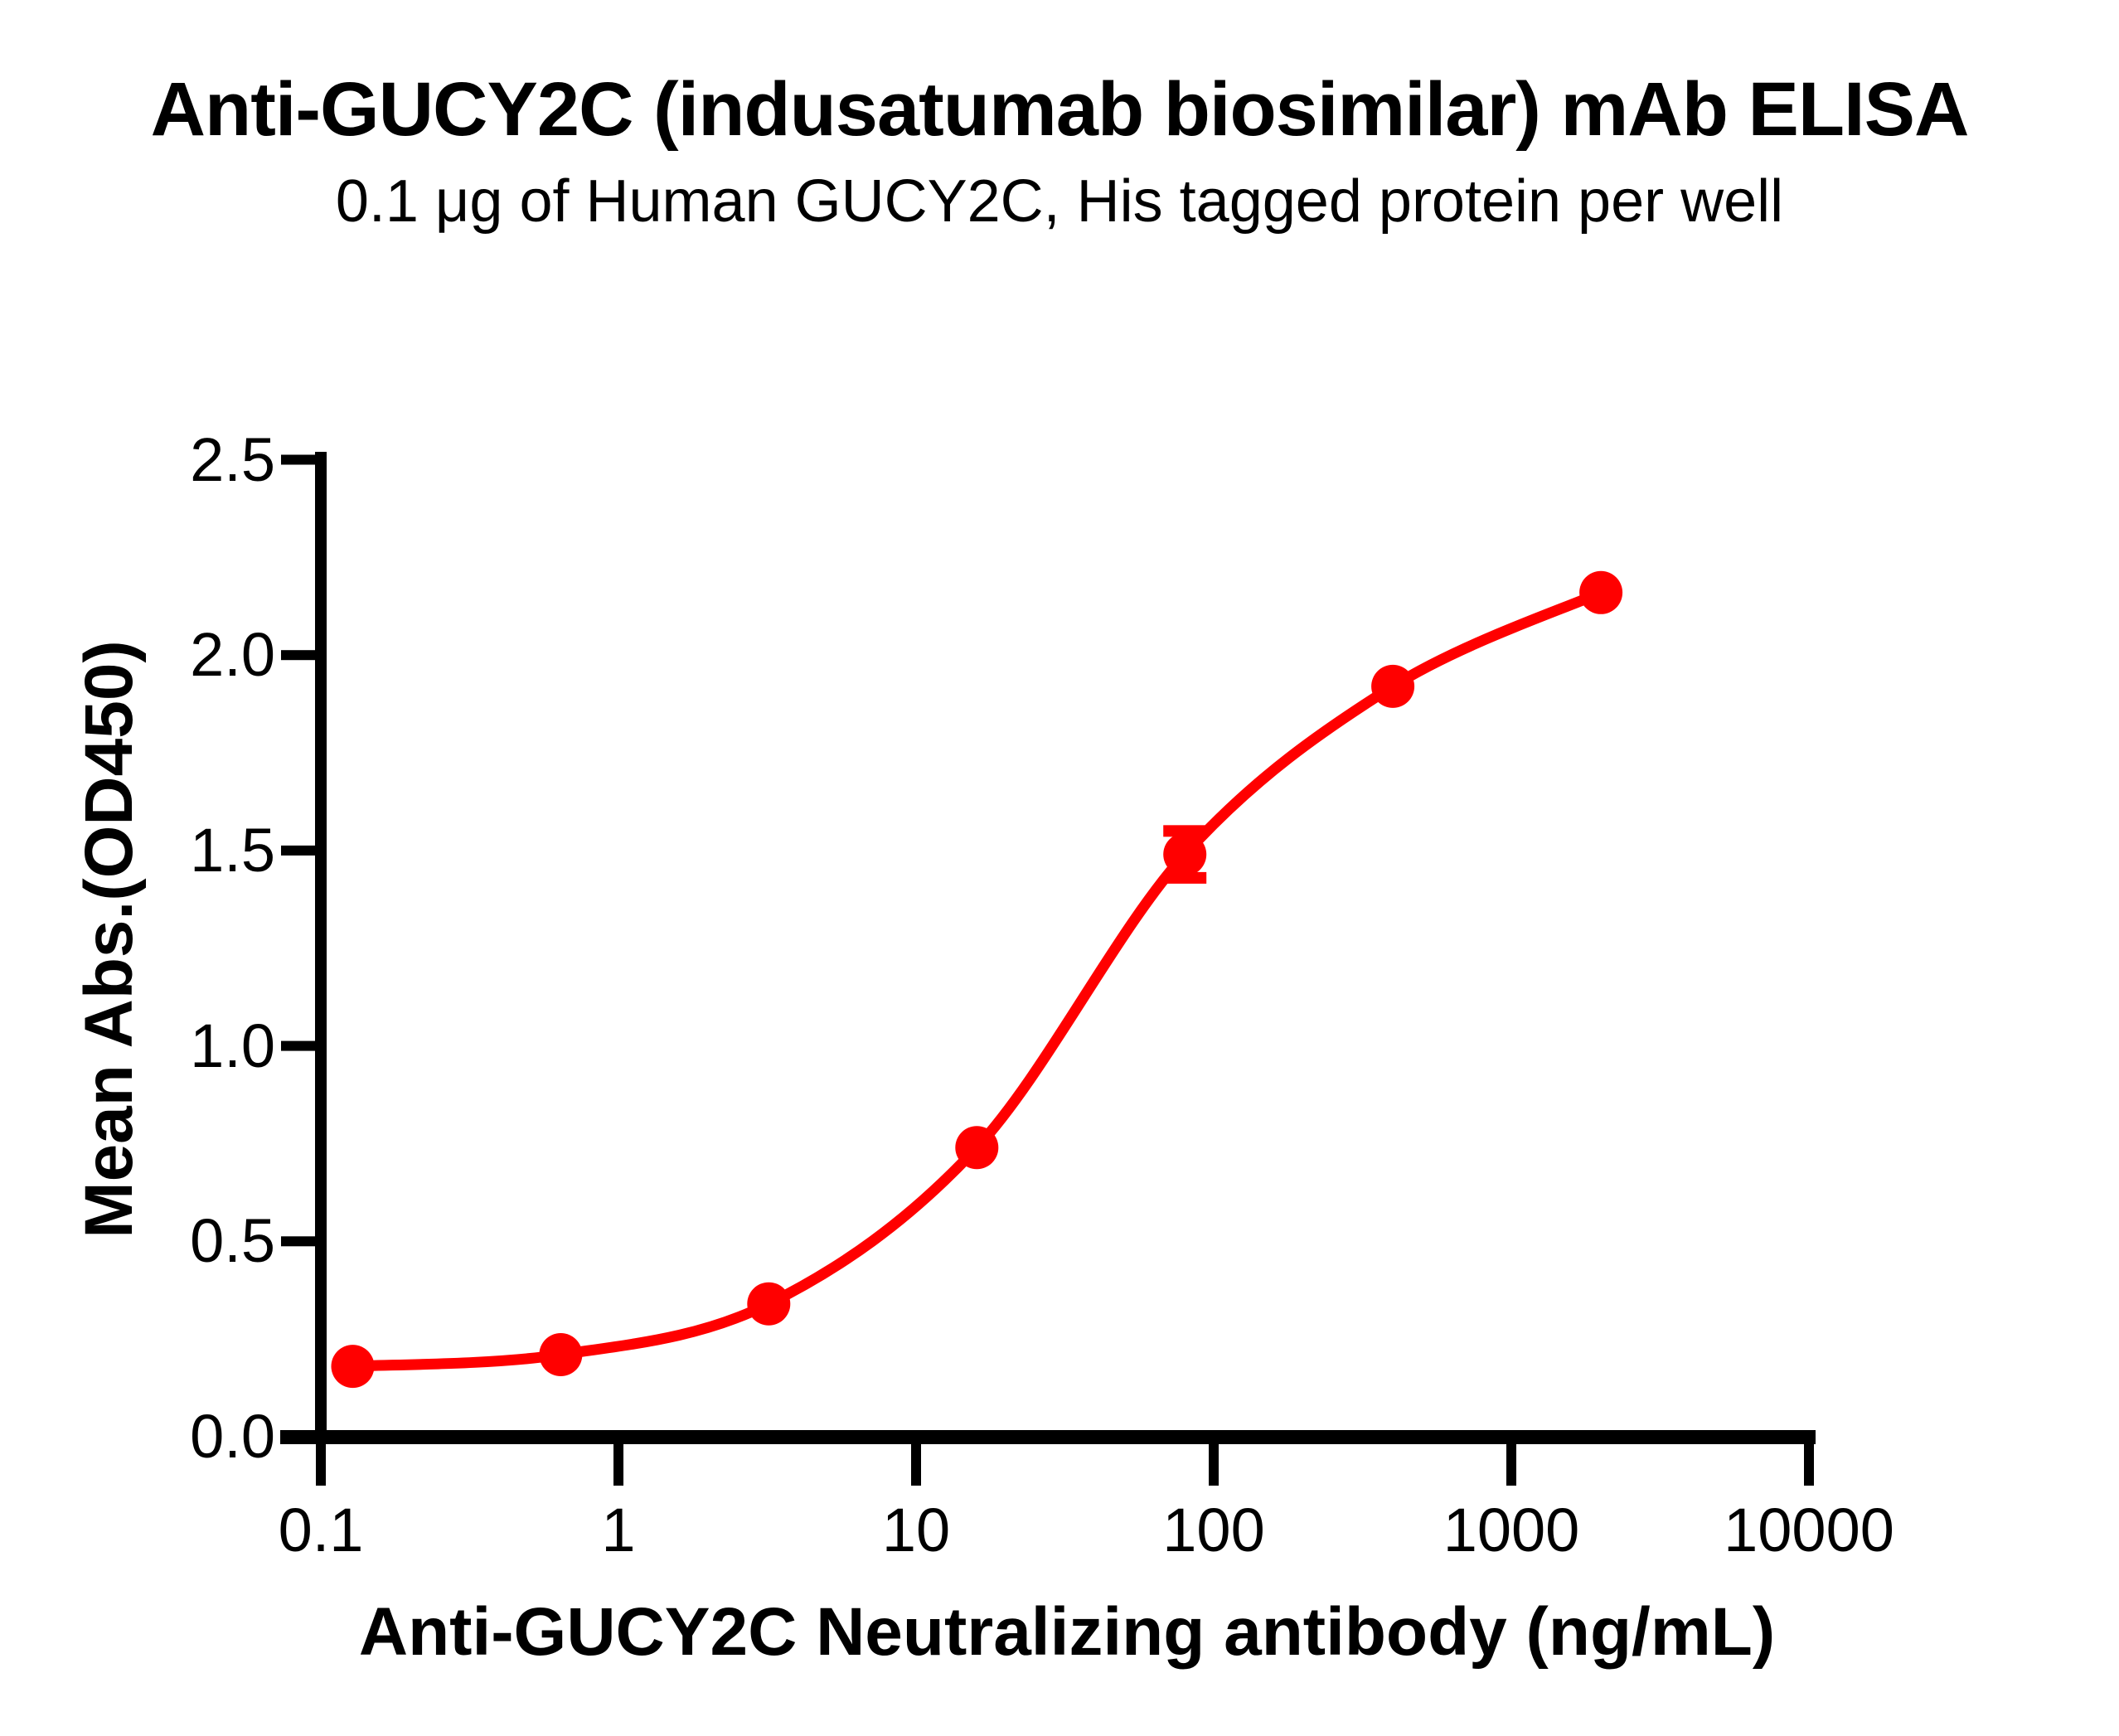 Image resolution: width=2119 pixels, height=1736 pixels. Describe the element at coordinates (916, 1530) in the screenshot. I see `x-tick-label: 10` at that location.